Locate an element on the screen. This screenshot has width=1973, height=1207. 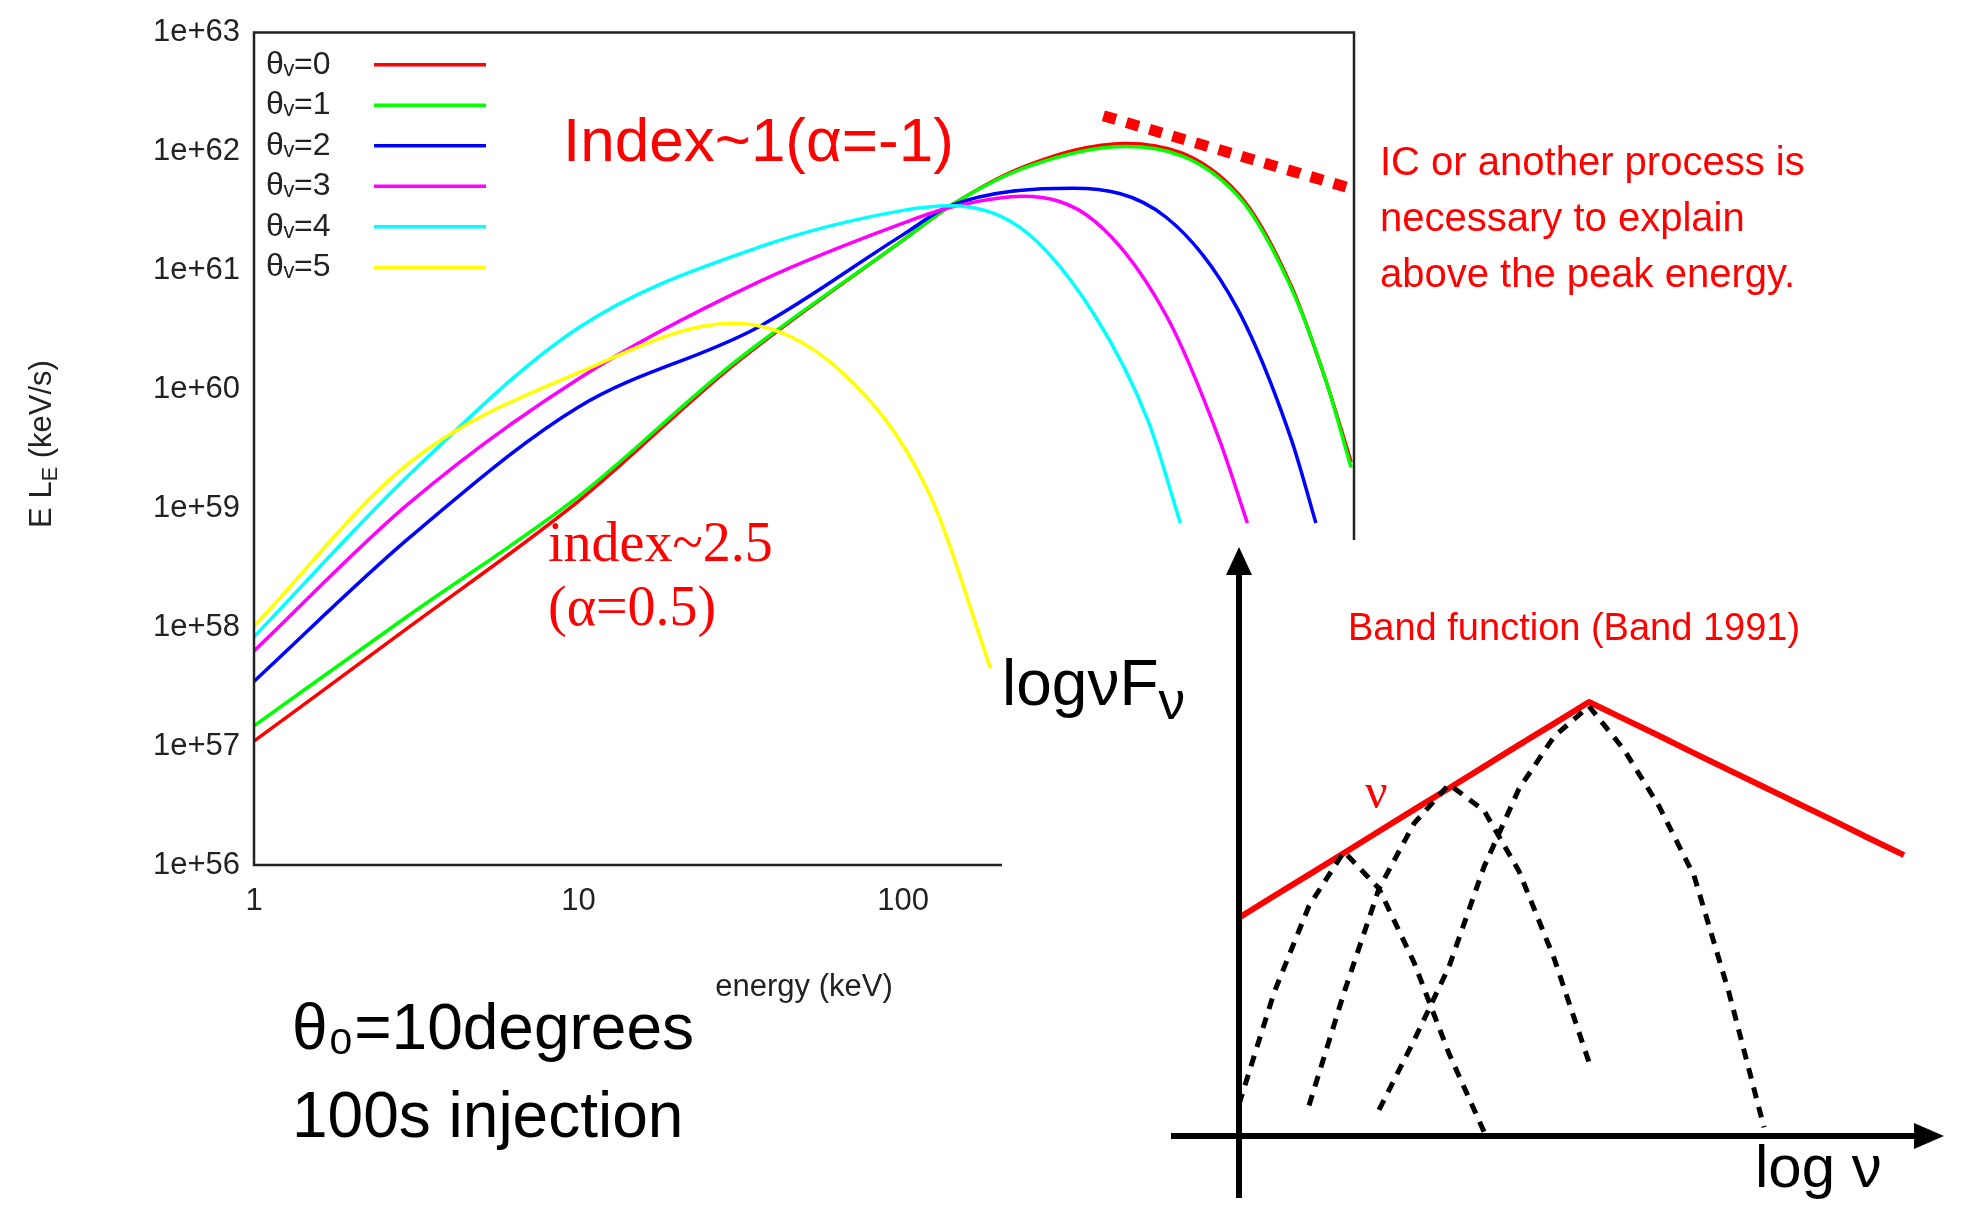
x-tick-label: 10 is located at coordinates (578, 900).